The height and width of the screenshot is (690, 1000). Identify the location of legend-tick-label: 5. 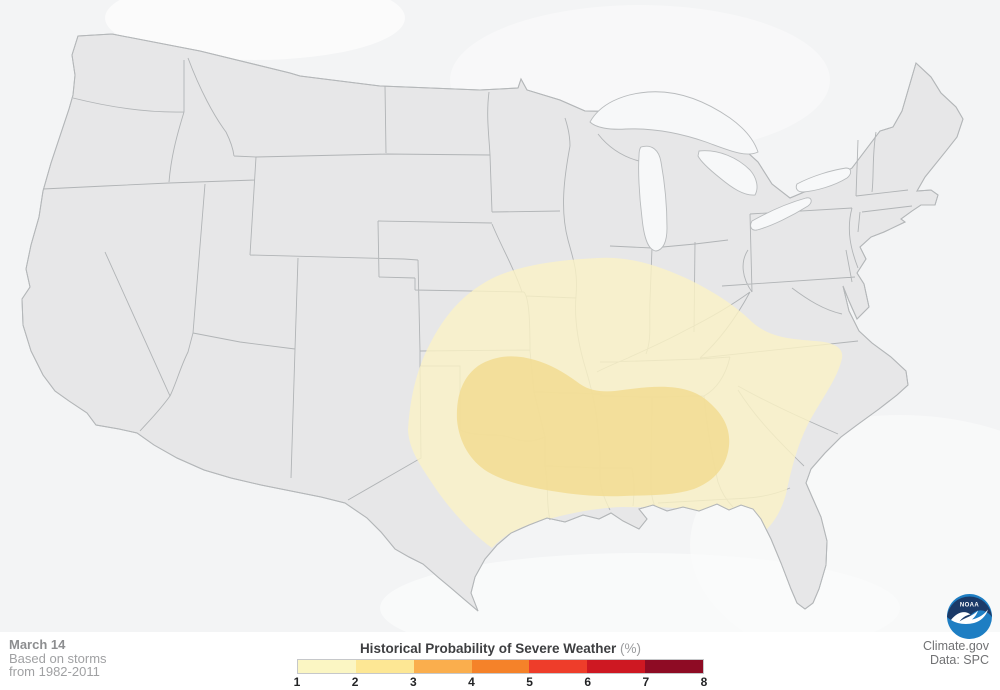
(529, 682).